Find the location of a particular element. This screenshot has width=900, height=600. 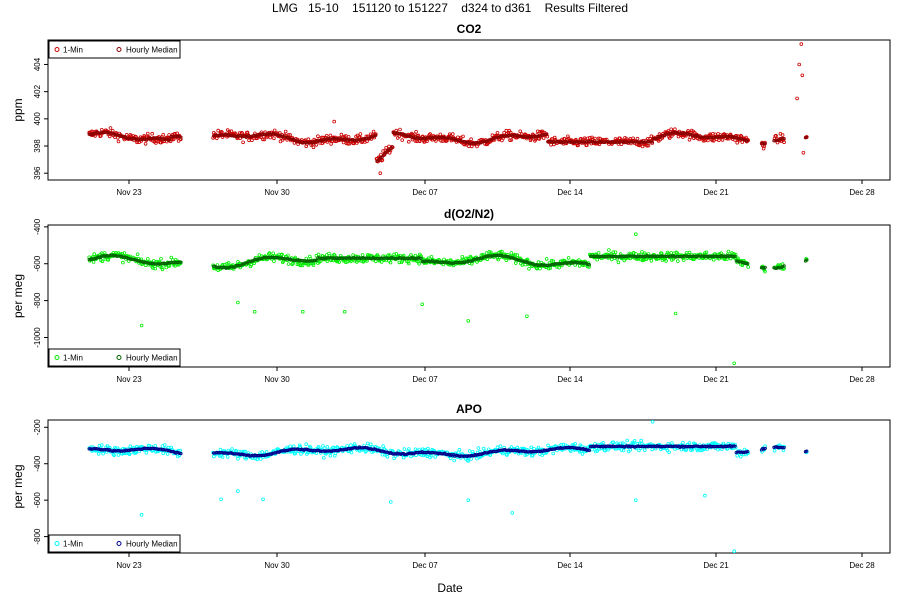

x-tick-label: Dec 28 is located at coordinates (862, 565).